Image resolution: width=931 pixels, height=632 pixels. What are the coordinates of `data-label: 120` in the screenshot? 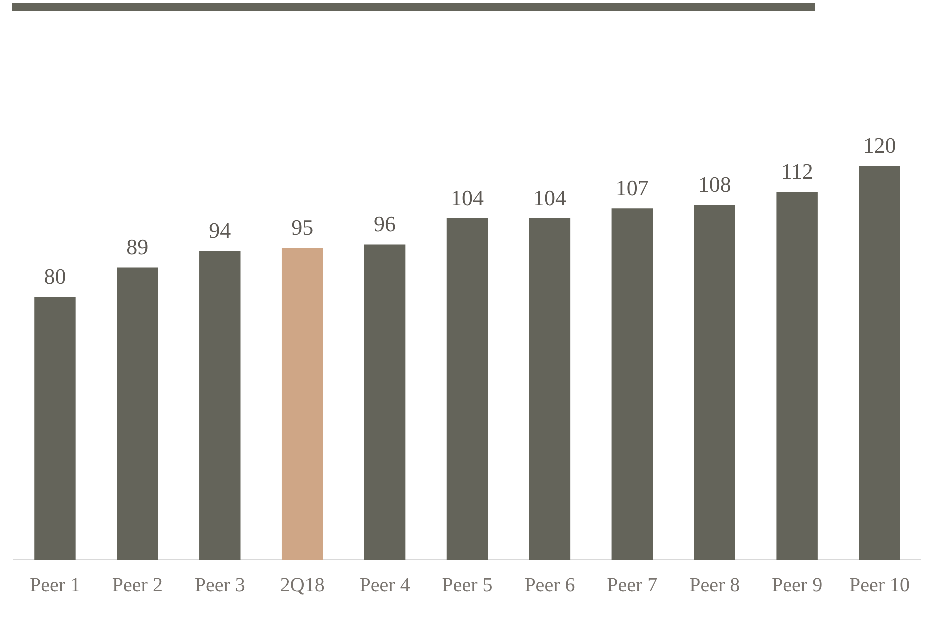 It's located at (879, 145).